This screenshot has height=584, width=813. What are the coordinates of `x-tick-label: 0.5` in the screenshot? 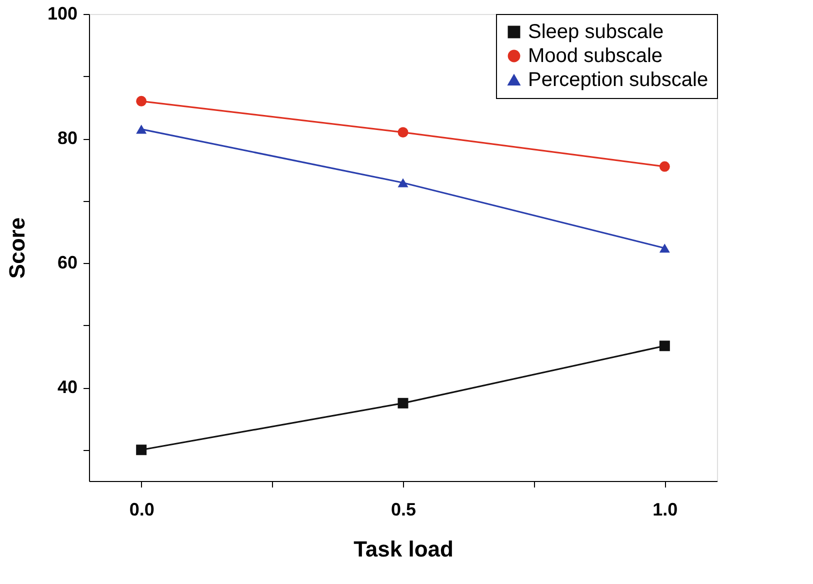 It's located at (403, 510).